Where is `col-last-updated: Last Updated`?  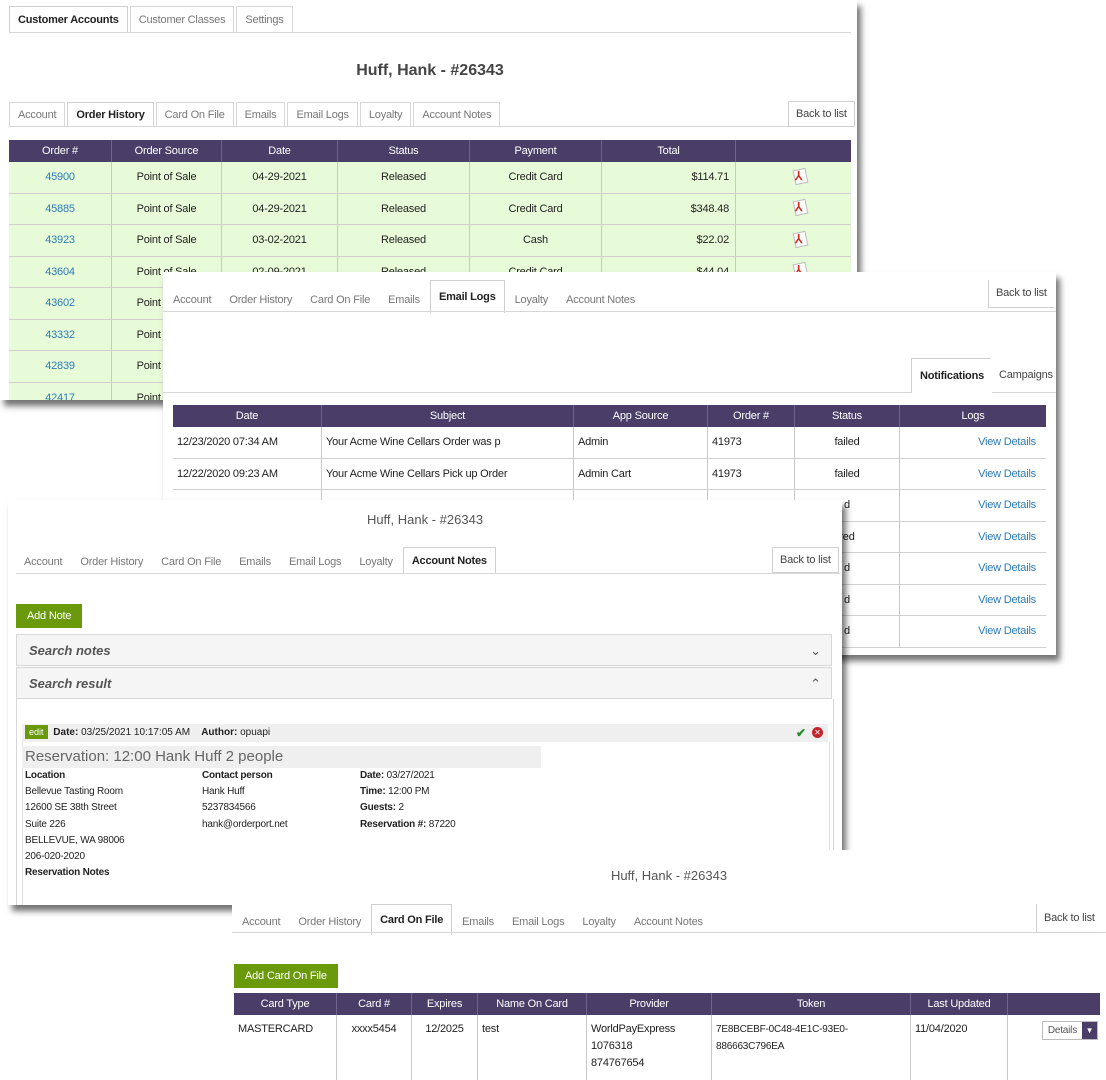 col-last-updated: Last Updated is located at coordinates (959, 1004).